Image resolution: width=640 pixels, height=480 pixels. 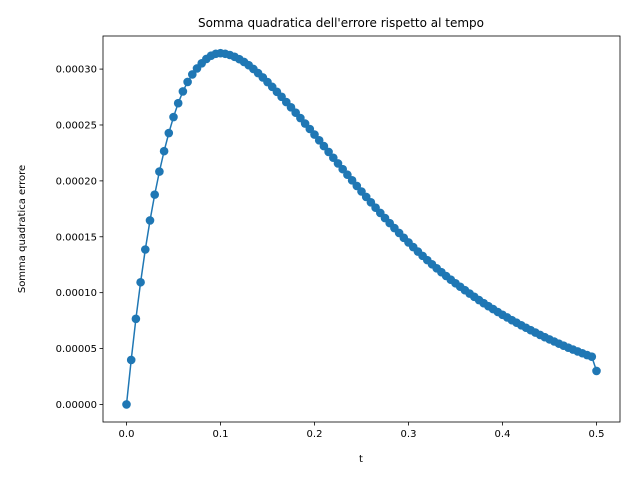 I want to click on x-axis-label: t, so click(x=361, y=459).